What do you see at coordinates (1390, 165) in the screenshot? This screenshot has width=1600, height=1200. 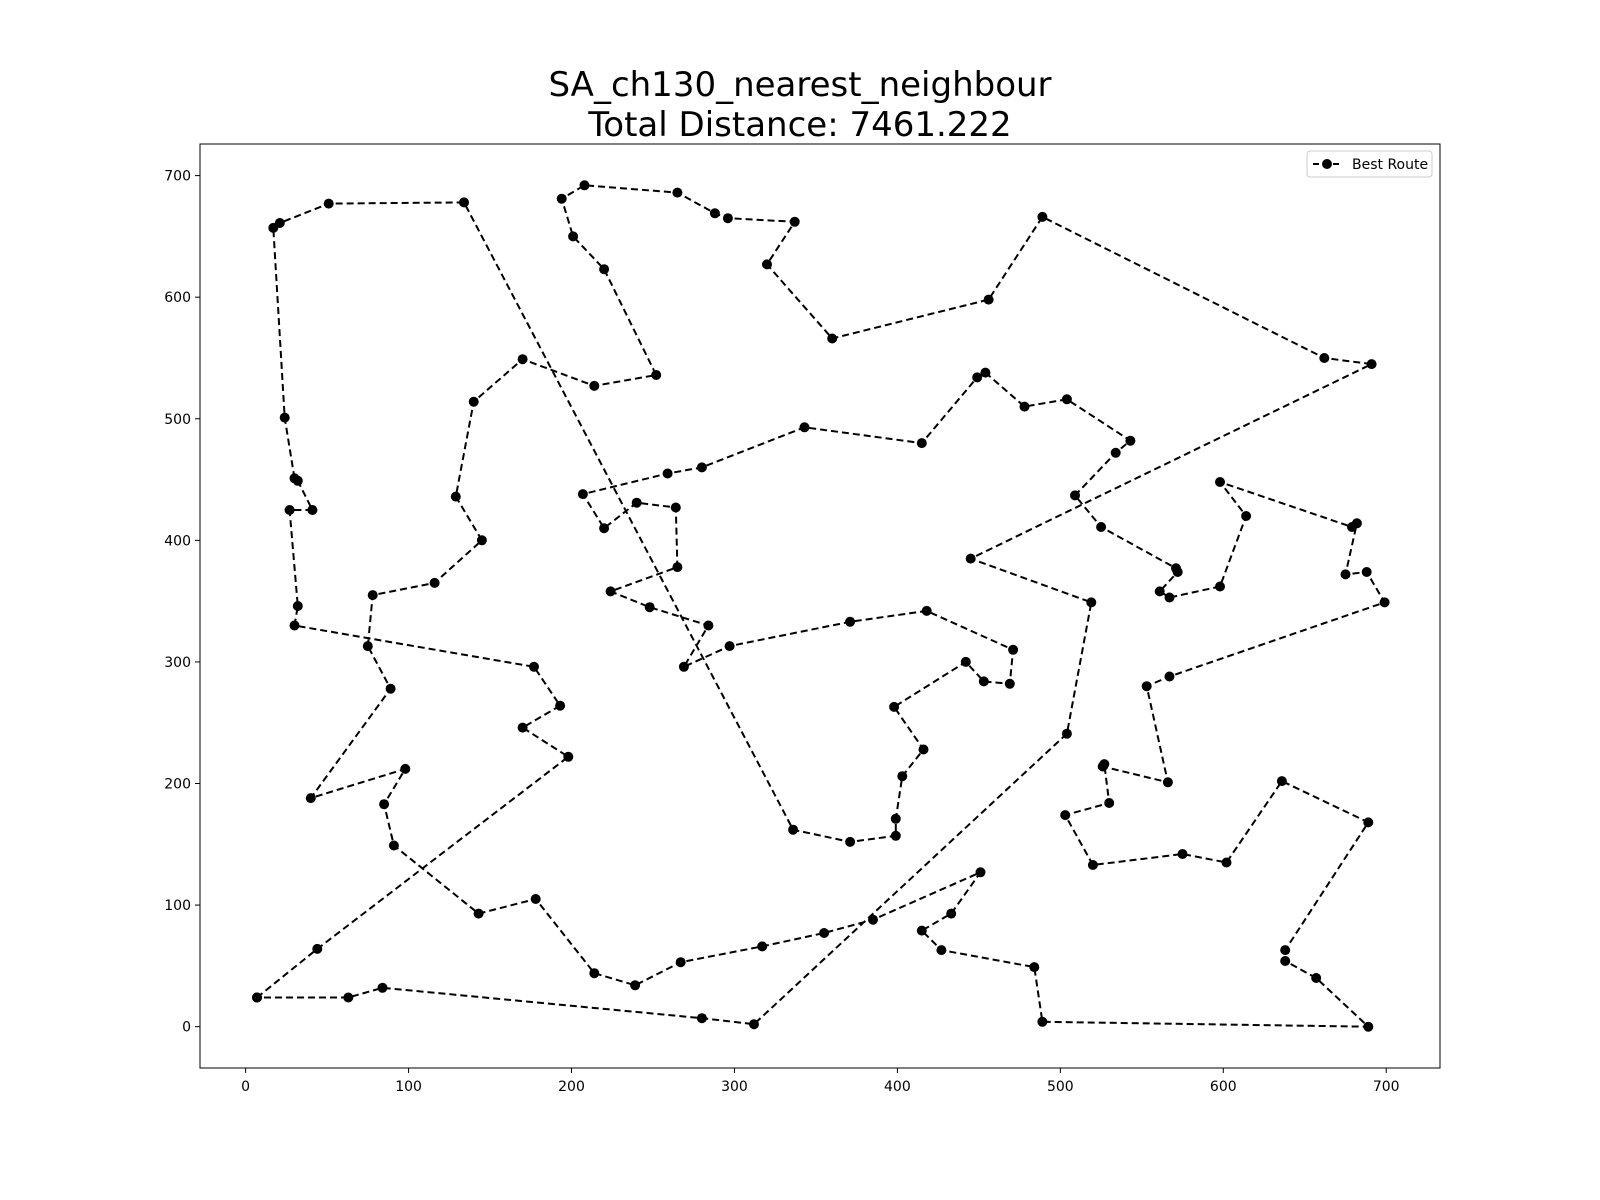 I see `legend-label: Best Route` at bounding box center [1390, 165].